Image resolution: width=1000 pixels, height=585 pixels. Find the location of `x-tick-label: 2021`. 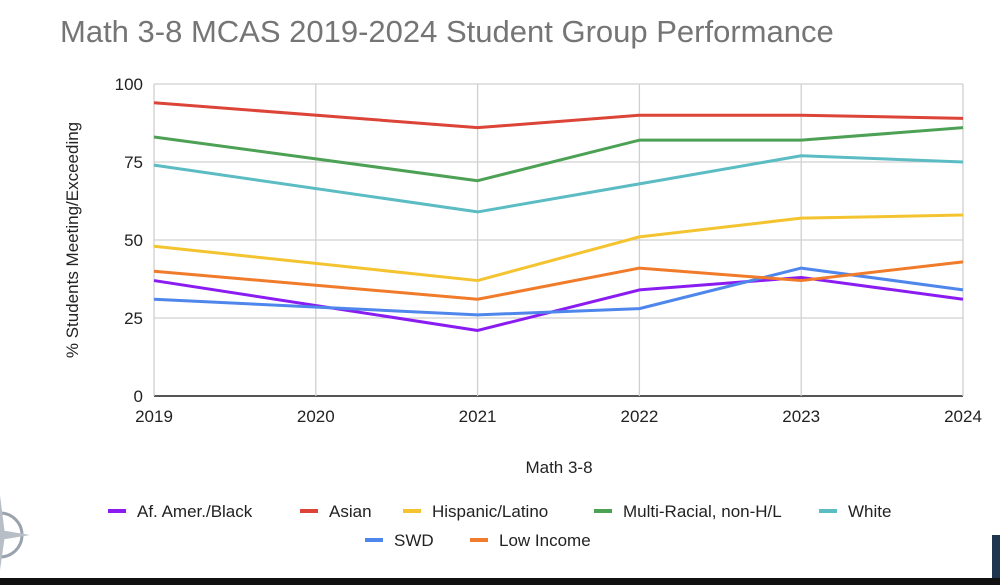

x-tick-label: 2021 is located at coordinates (478, 416).